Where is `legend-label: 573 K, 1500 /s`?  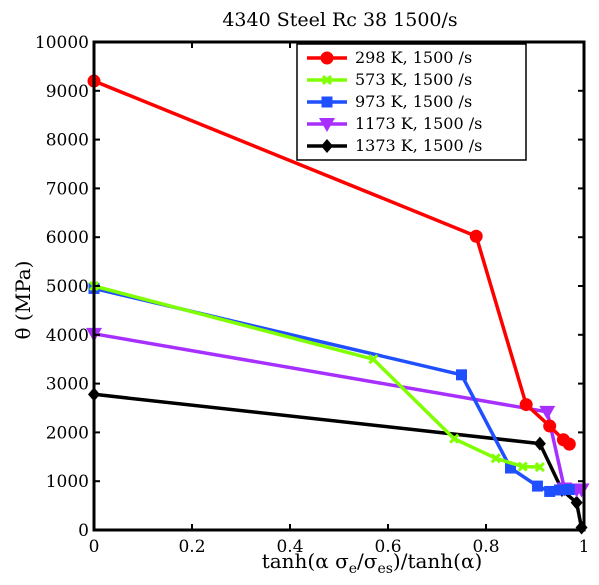 legend-label: 573 K, 1500 /s is located at coordinates (413, 79).